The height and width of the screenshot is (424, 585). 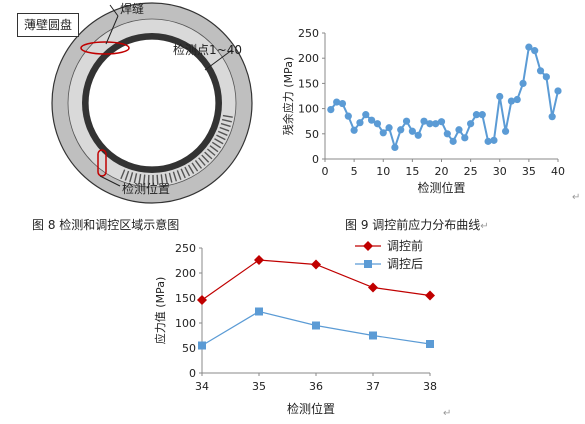 What do you see at coordinates (316, 386) in the screenshot?
I see `x-tick-label: 36` at bounding box center [316, 386].